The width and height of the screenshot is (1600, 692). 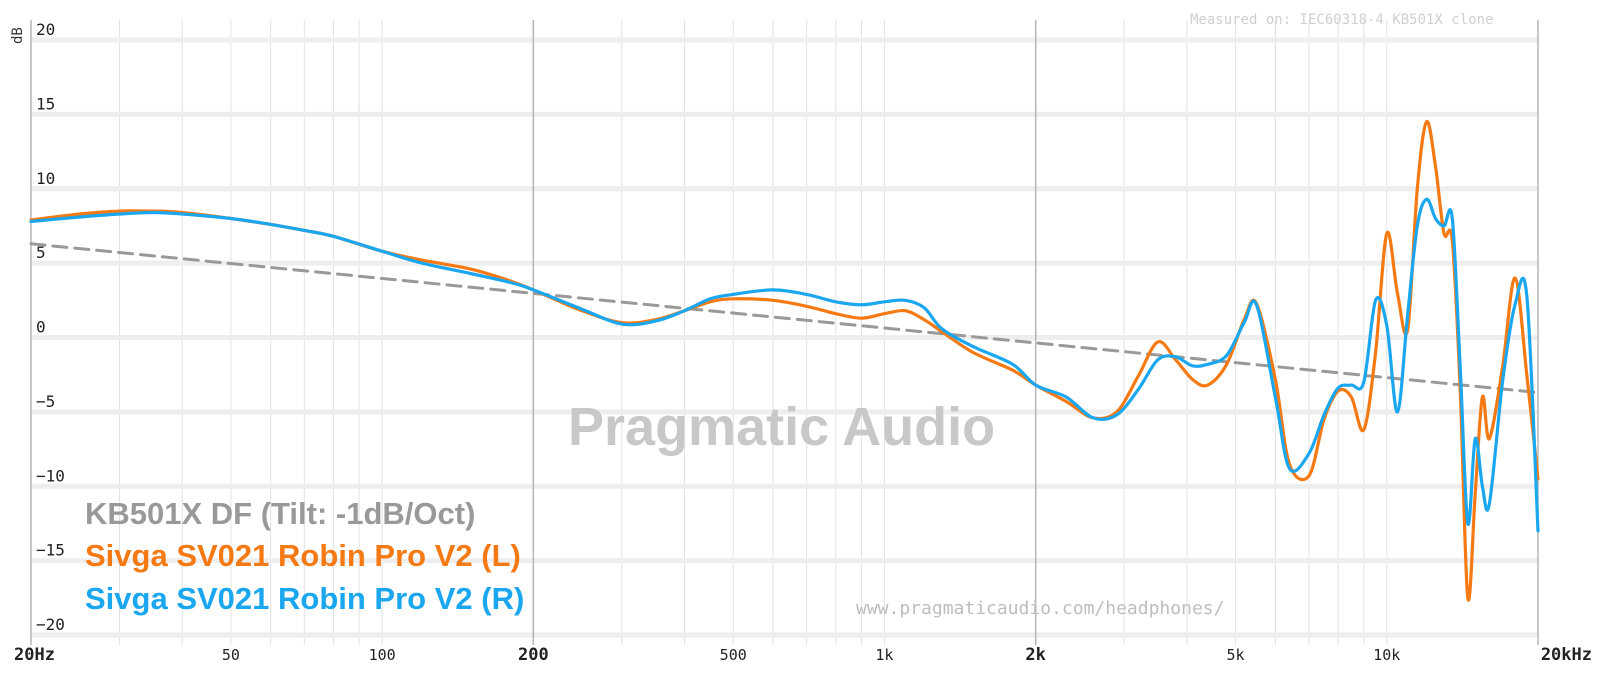 What do you see at coordinates (34, 655) in the screenshot?
I see `x-tick-label: 20Hz` at bounding box center [34, 655].